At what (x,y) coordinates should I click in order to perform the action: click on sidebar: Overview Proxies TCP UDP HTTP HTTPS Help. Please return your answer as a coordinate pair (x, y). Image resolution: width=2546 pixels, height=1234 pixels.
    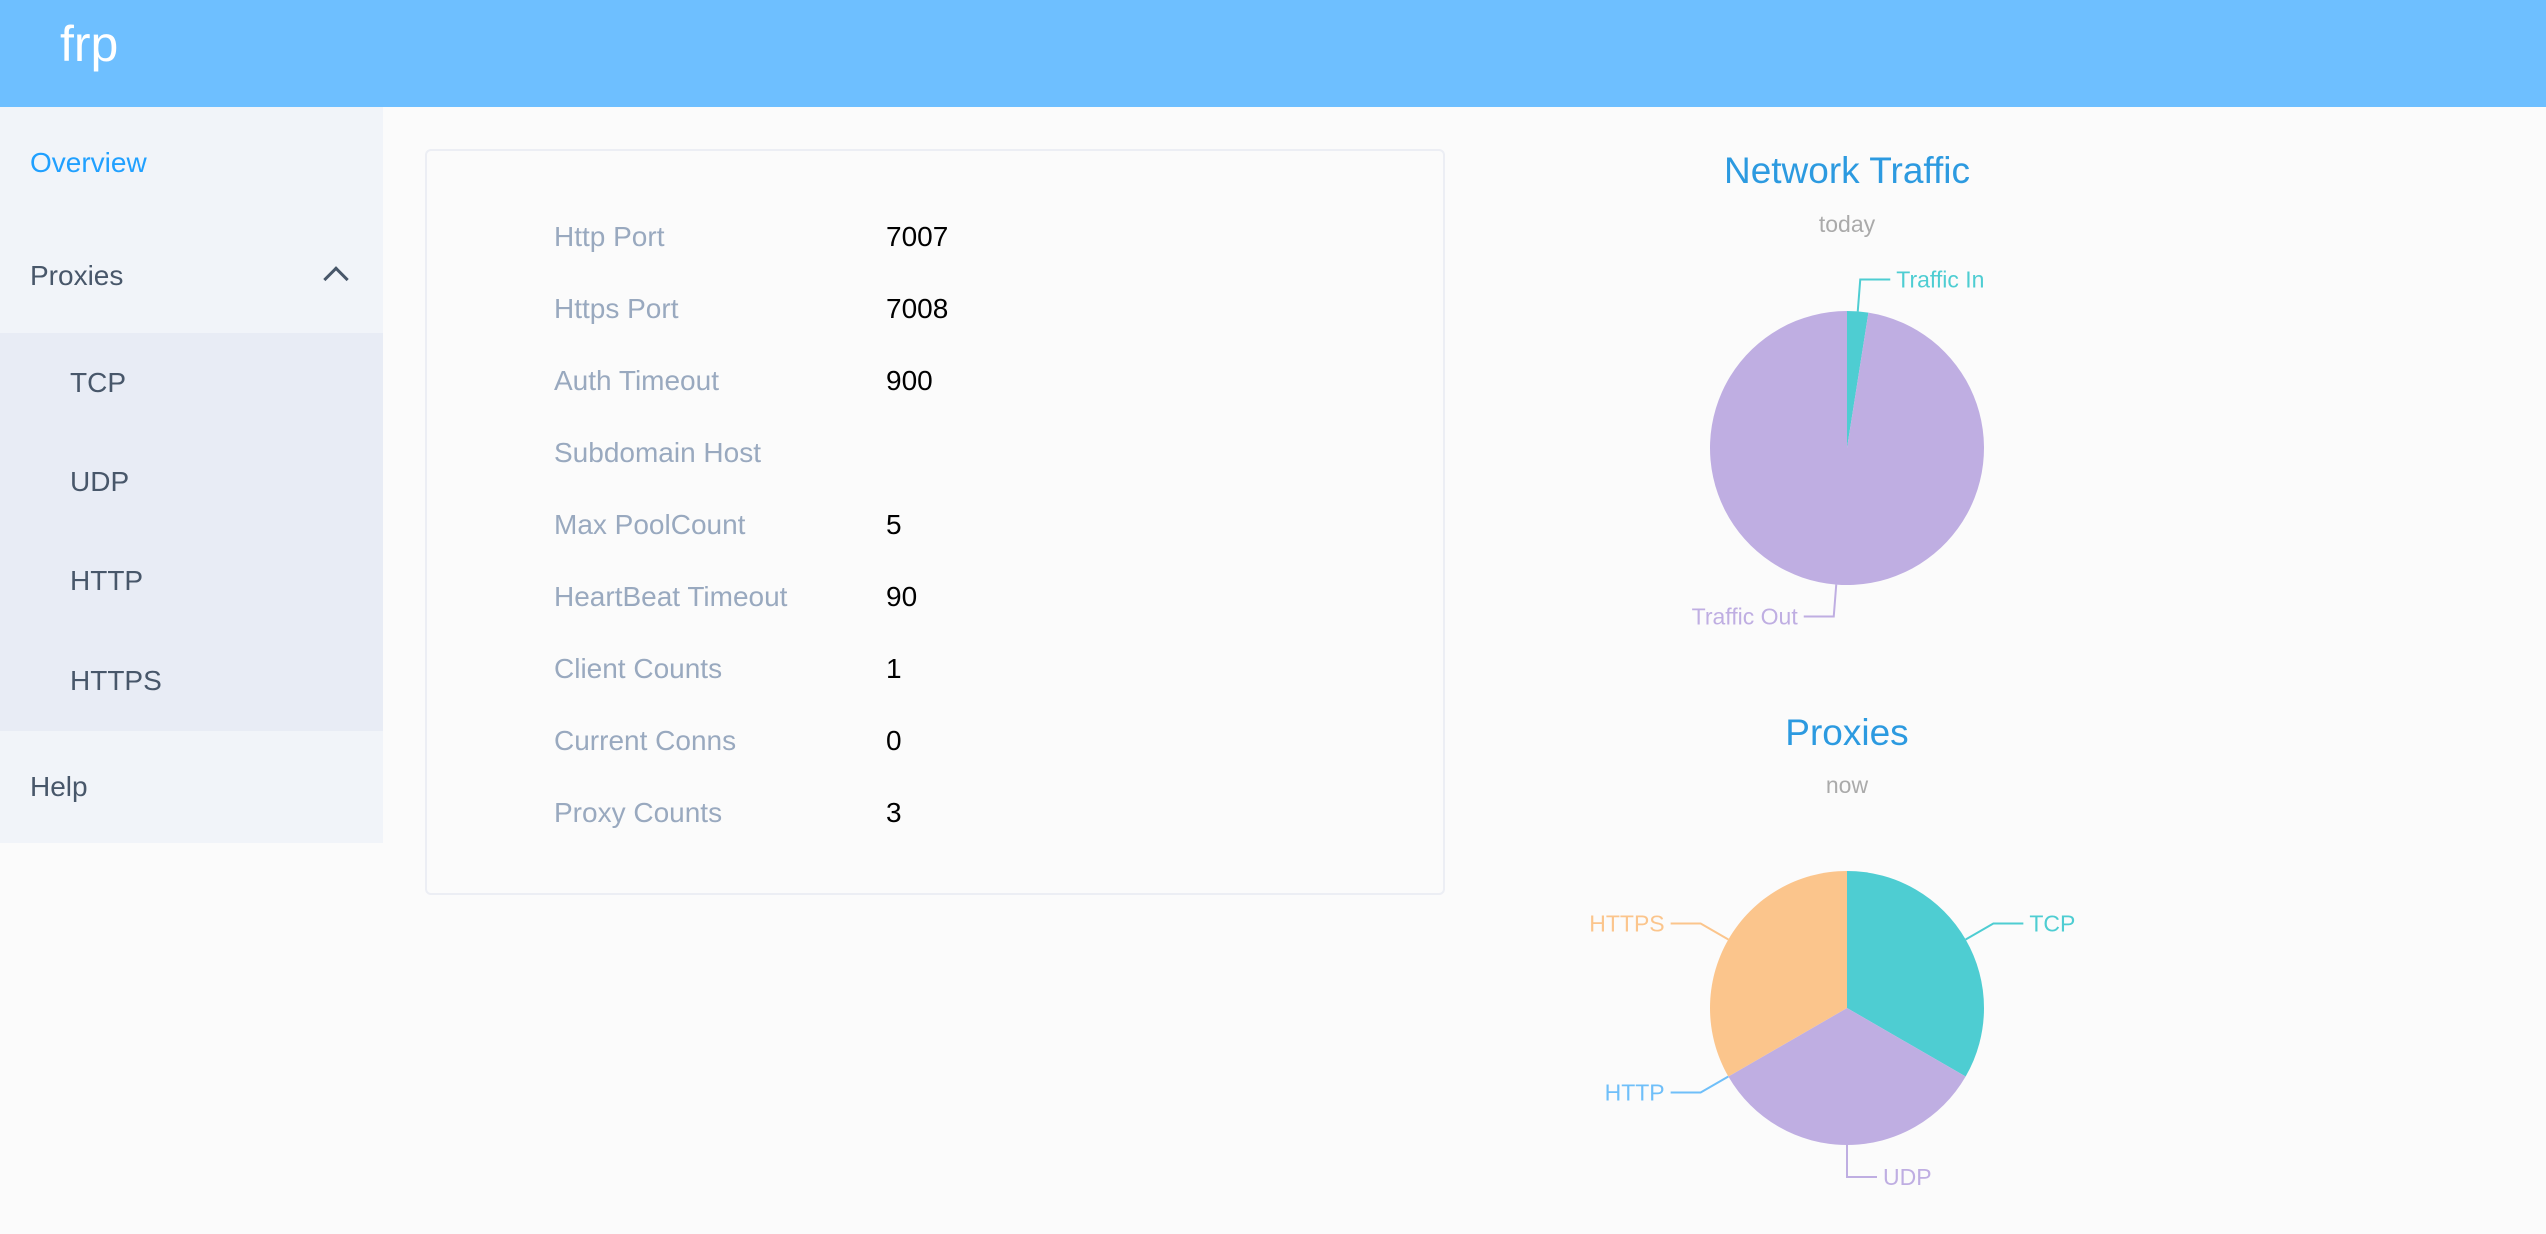
    Looking at the image, I should click on (191, 475).